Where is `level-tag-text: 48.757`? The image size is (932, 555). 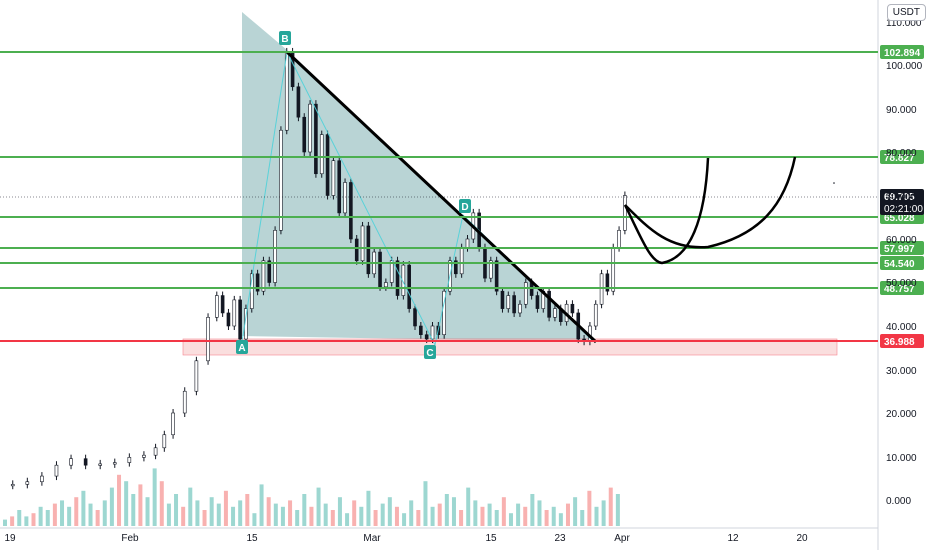 level-tag-text: 48.757 is located at coordinates (899, 289).